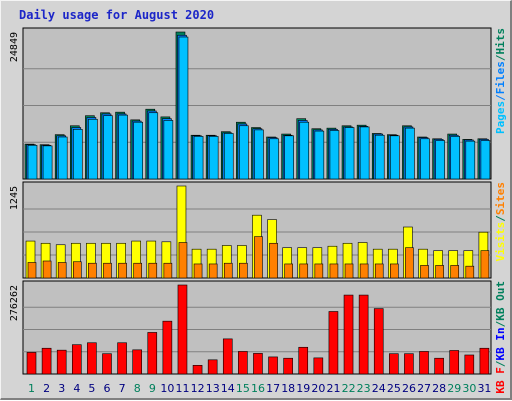 Image resolution: width=512 pixels, height=401 pixels. I want to click on y-max-label-middle: 1245, so click(14, 198).